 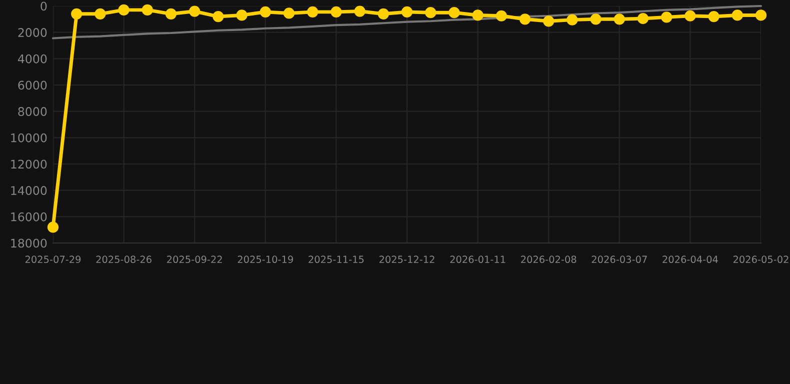 What do you see at coordinates (32, 85) in the screenshot?
I see `y-tick-label: 6000` at bounding box center [32, 85].